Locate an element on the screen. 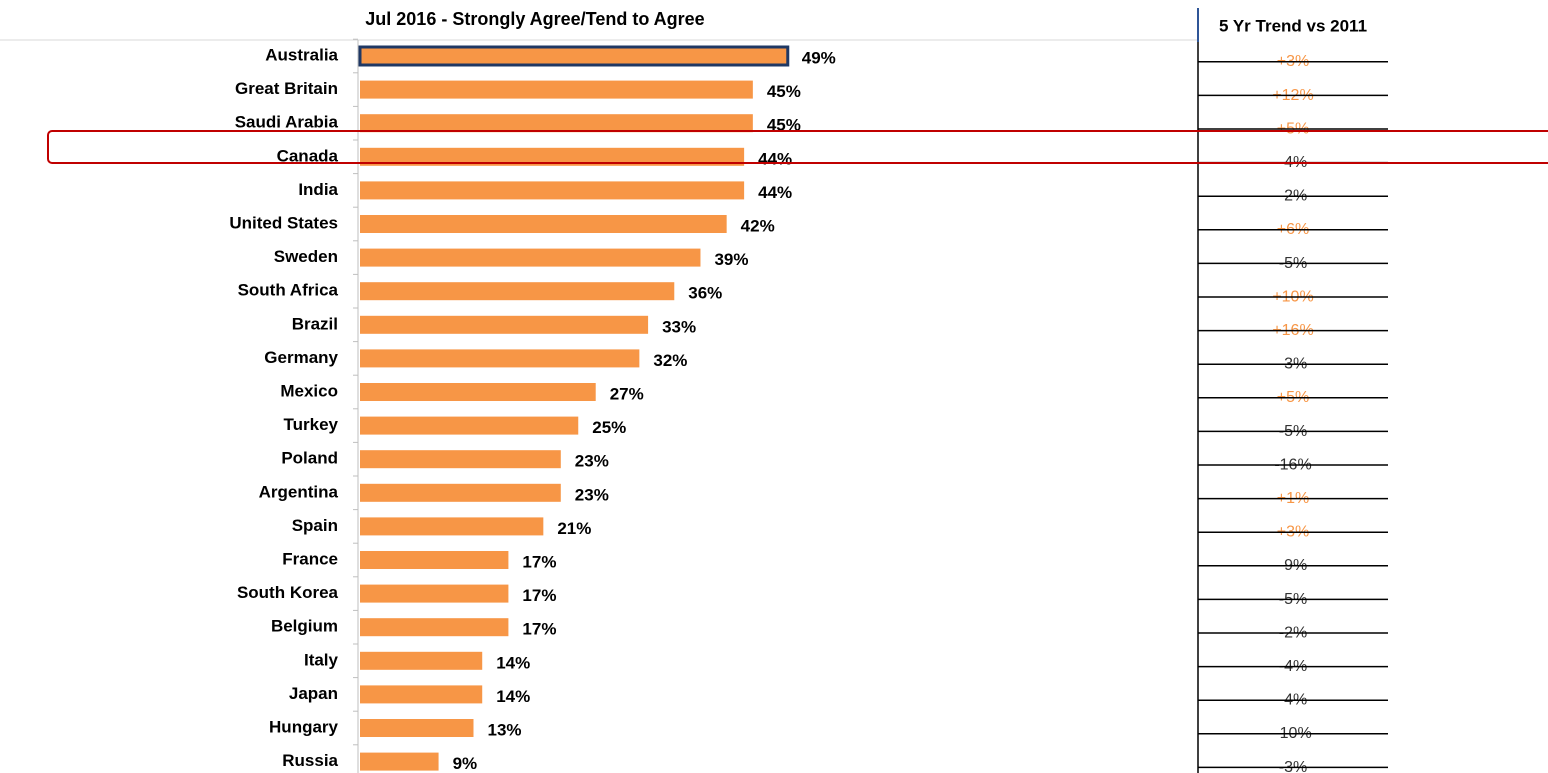 The image size is (1548, 773). category-label: Brazil is located at coordinates (315, 323).